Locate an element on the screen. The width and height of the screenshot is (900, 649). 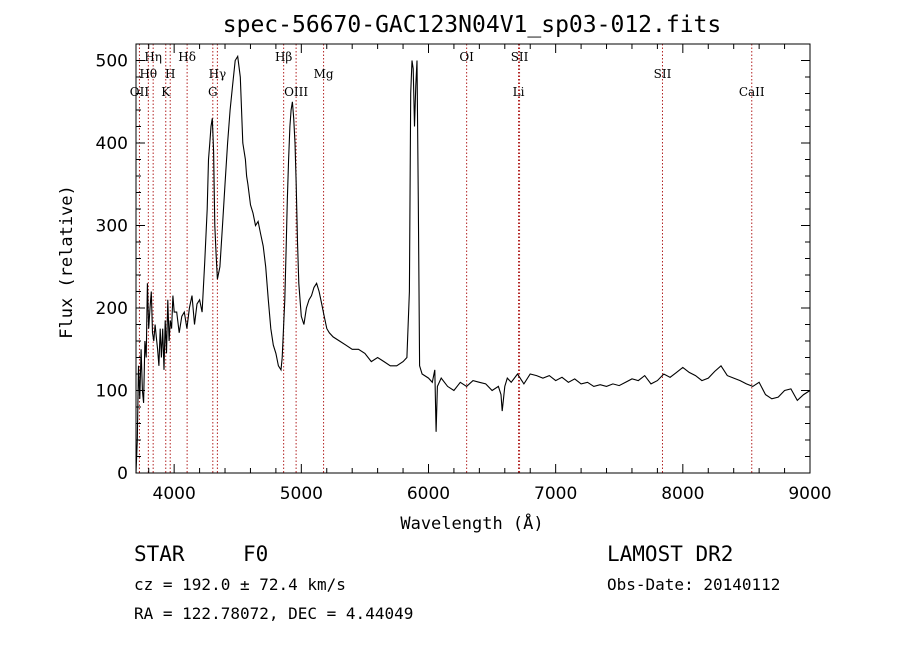
observation-date: Obs-Date: 20140112 is located at coordinates (693, 584).